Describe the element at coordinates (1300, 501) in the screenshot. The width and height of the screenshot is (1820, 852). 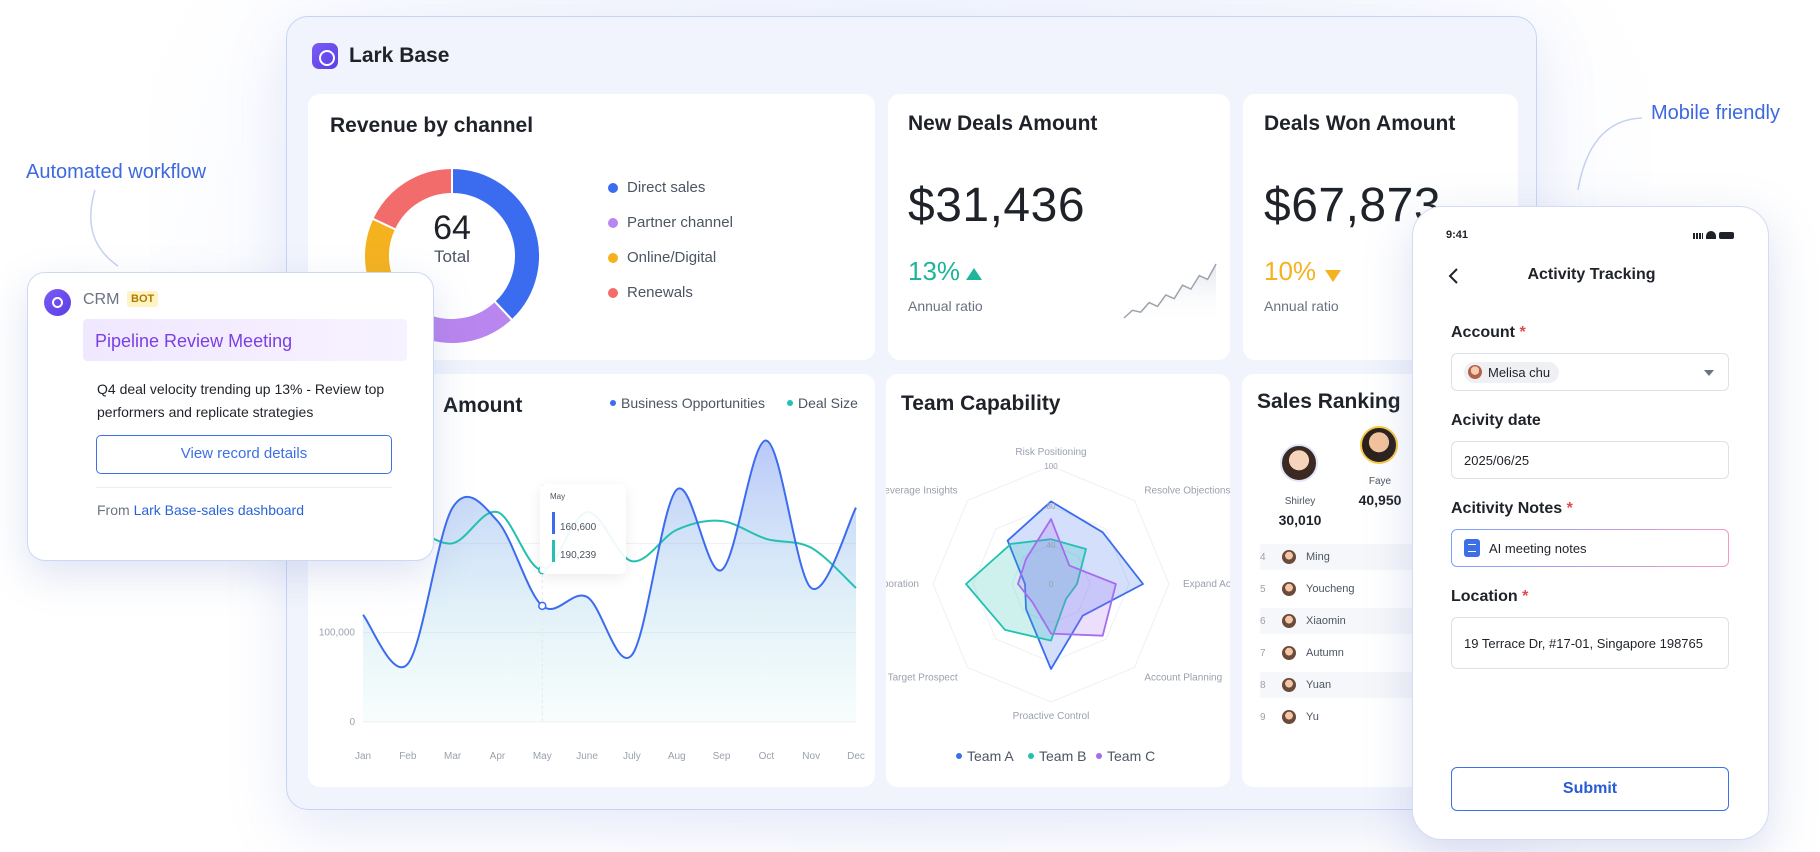
I see `rank-top-name: Shirley` at that location.